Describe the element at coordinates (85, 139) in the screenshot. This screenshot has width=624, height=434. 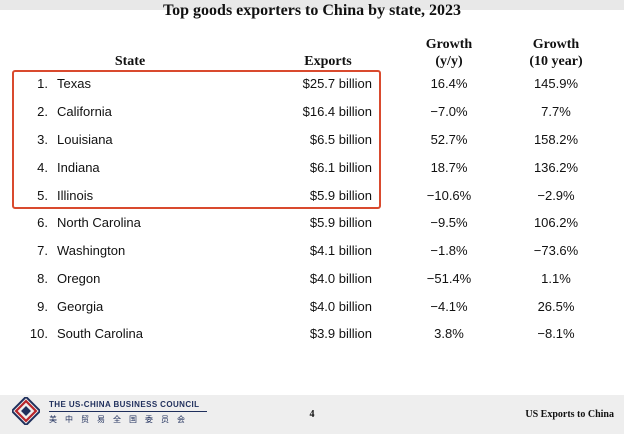
I see `state-name: Louisiana` at that location.